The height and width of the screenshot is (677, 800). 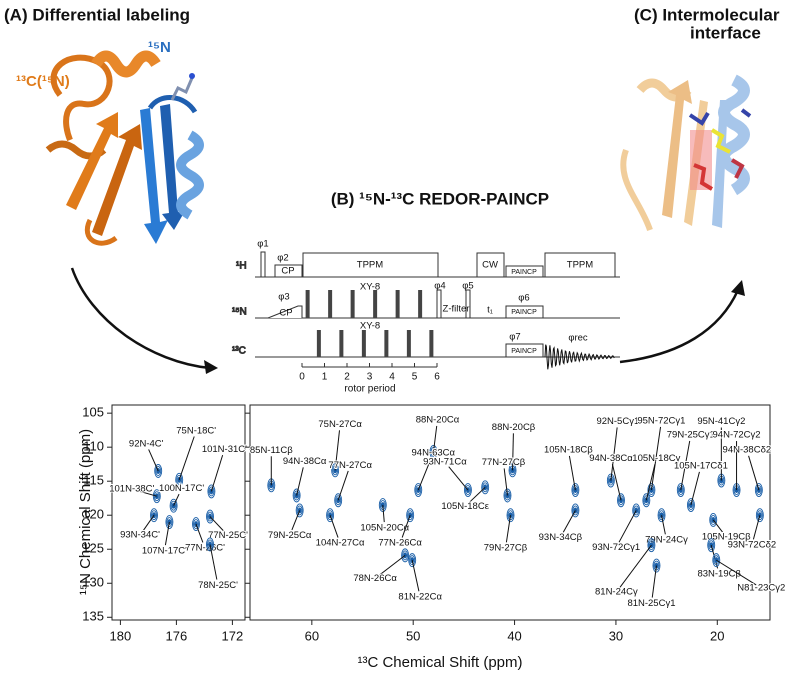 What do you see at coordinates (241, 266) in the screenshot?
I see `channel-label: ¹H` at bounding box center [241, 266].